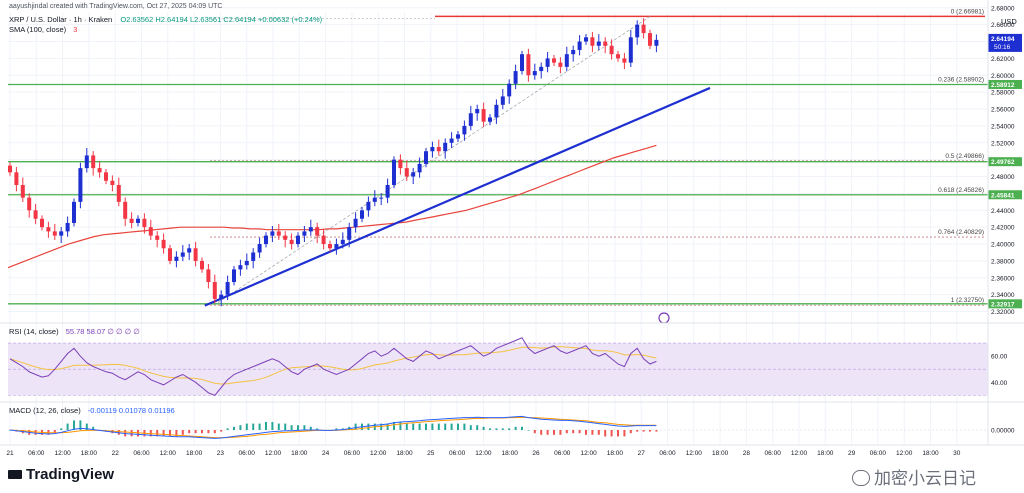 This screenshot has width=1024, height=493. I want to click on price-line-value: 2.32917, so click(1003, 304).